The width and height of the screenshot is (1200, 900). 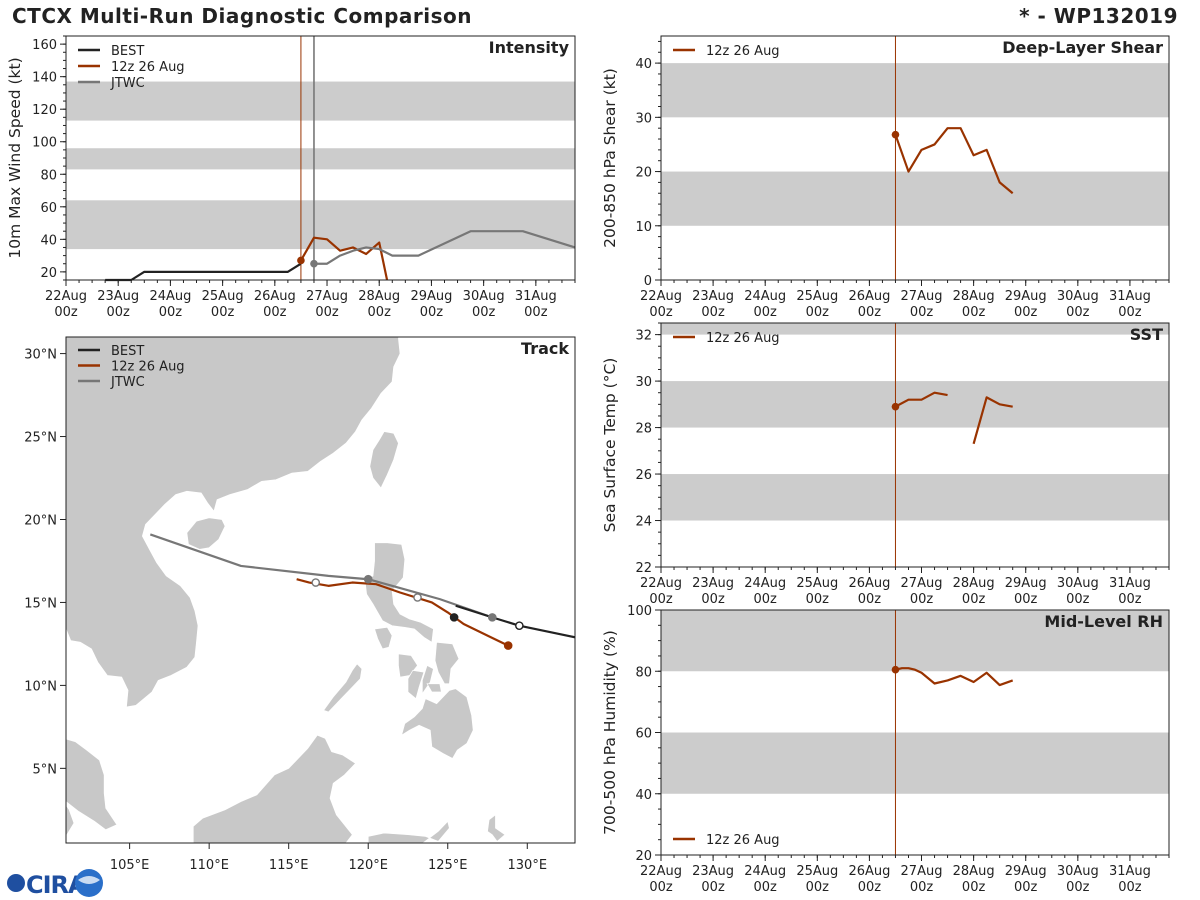 What do you see at coordinates (289, 865) in the screenshot?
I see `track-xtick-label: 115°E` at bounding box center [289, 865].